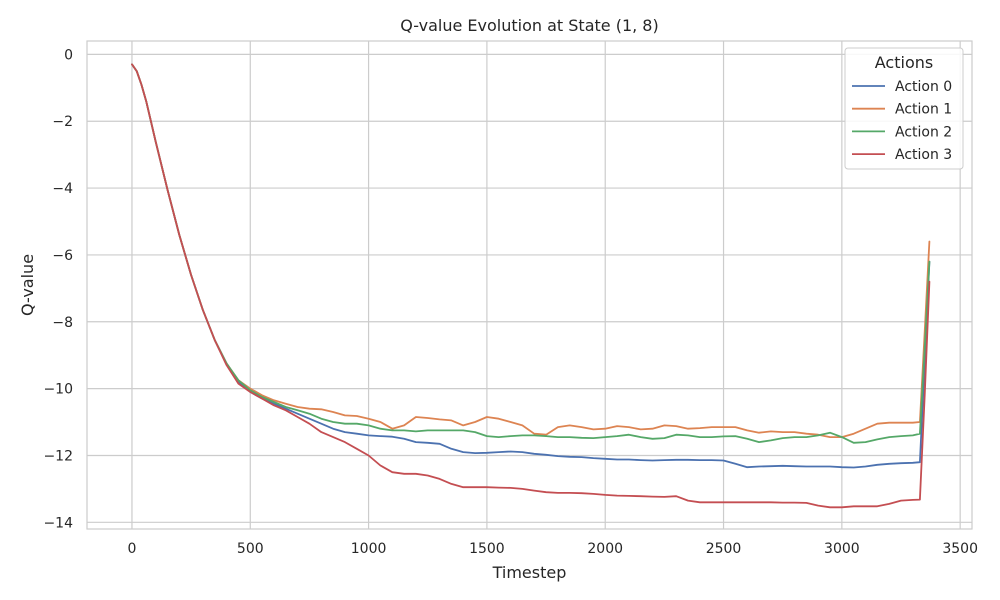 This screenshot has width=1000, height=600. I want to click on y-tick-label: −6, so click(62, 256).